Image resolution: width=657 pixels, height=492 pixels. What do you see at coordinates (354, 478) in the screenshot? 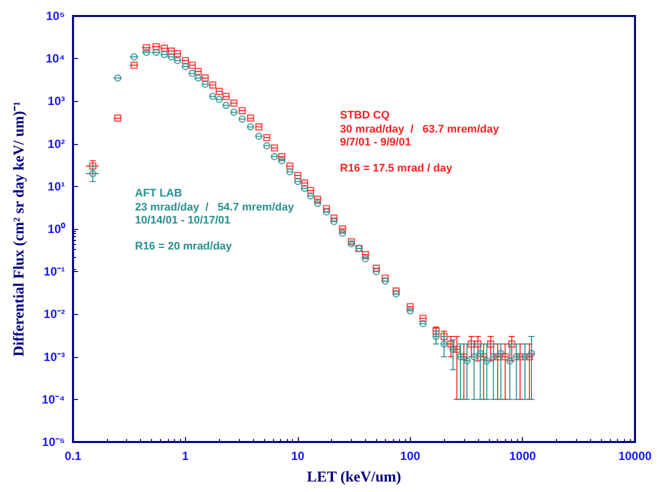
I see `x-axis-title: LET (keV/um)` at bounding box center [354, 478].